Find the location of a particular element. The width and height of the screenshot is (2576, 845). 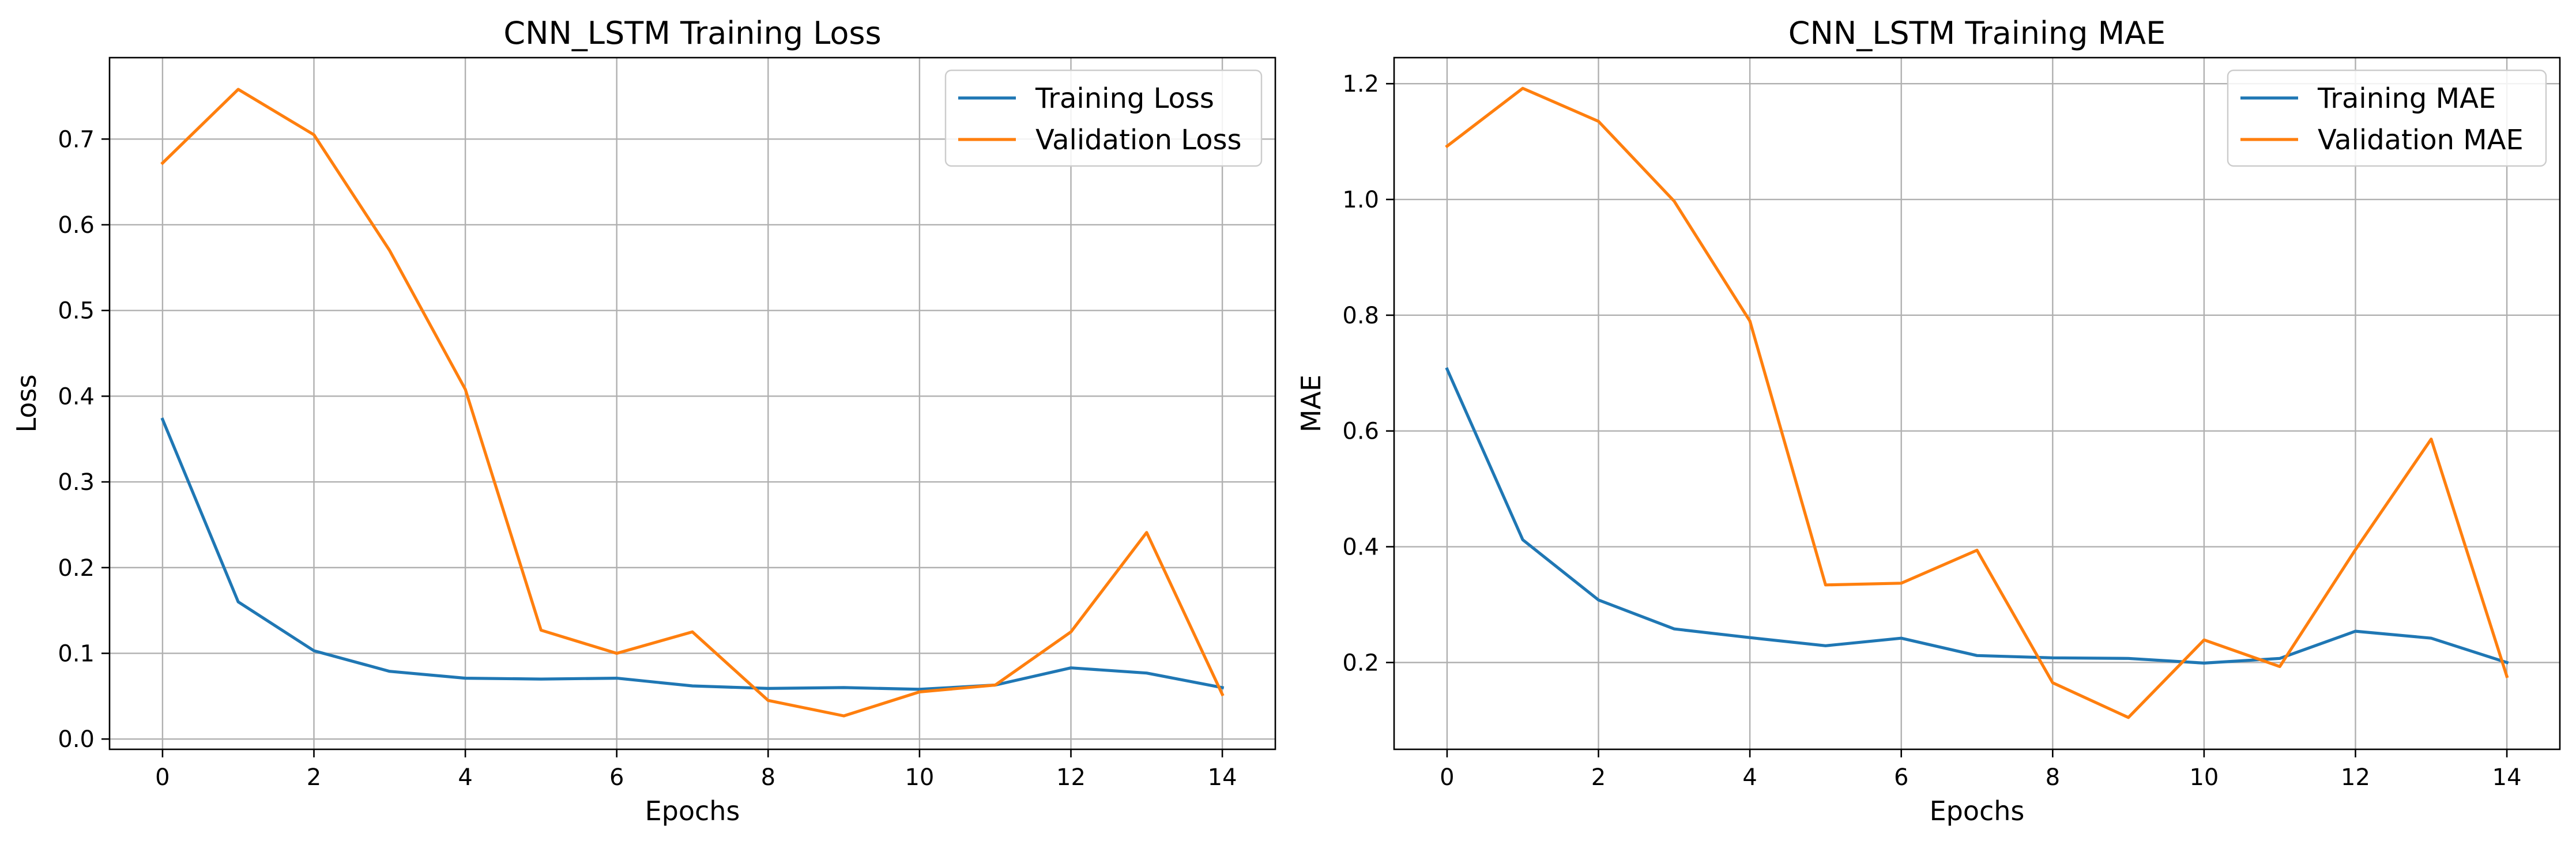

legend: Training Loss Validation Loss is located at coordinates (1103, 118).